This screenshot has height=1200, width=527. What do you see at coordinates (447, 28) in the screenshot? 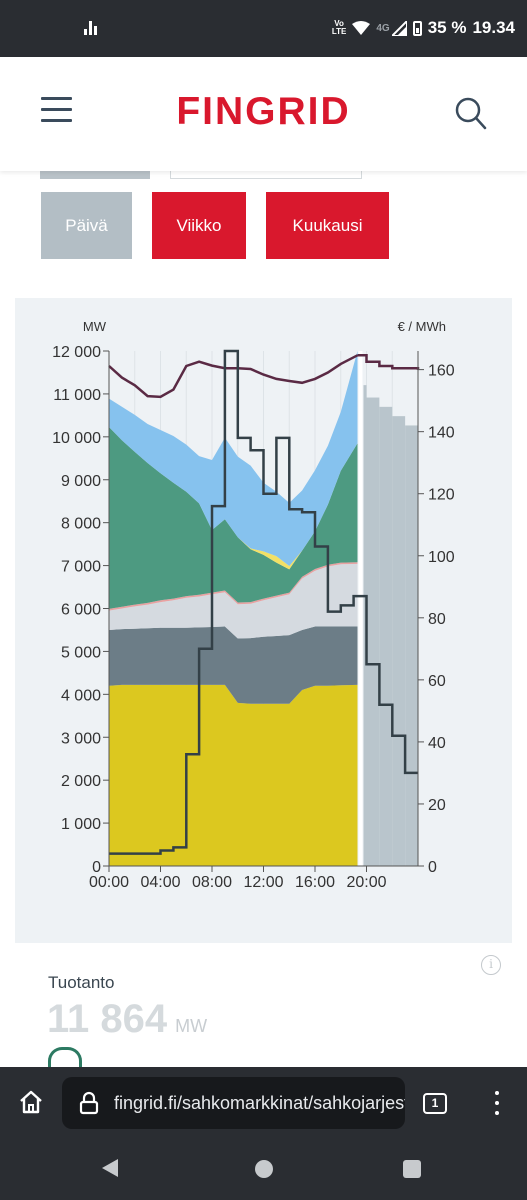
I see `battery-percent: 35 %` at bounding box center [447, 28].